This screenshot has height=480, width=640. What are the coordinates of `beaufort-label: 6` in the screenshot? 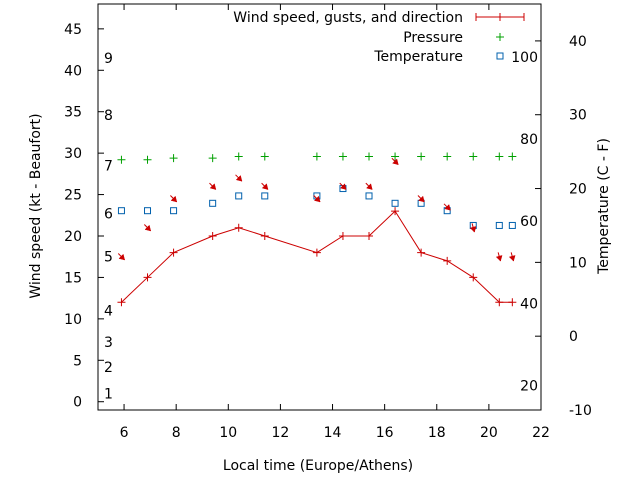 It's located at (108, 215).